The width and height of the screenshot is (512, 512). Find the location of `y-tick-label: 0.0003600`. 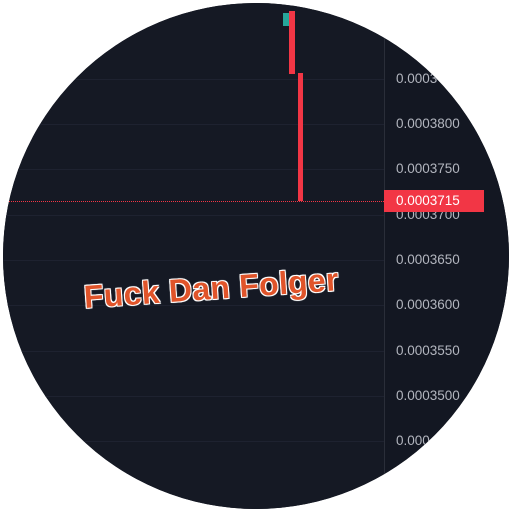

y-tick-label: 0.0003600 is located at coordinates (428, 305).